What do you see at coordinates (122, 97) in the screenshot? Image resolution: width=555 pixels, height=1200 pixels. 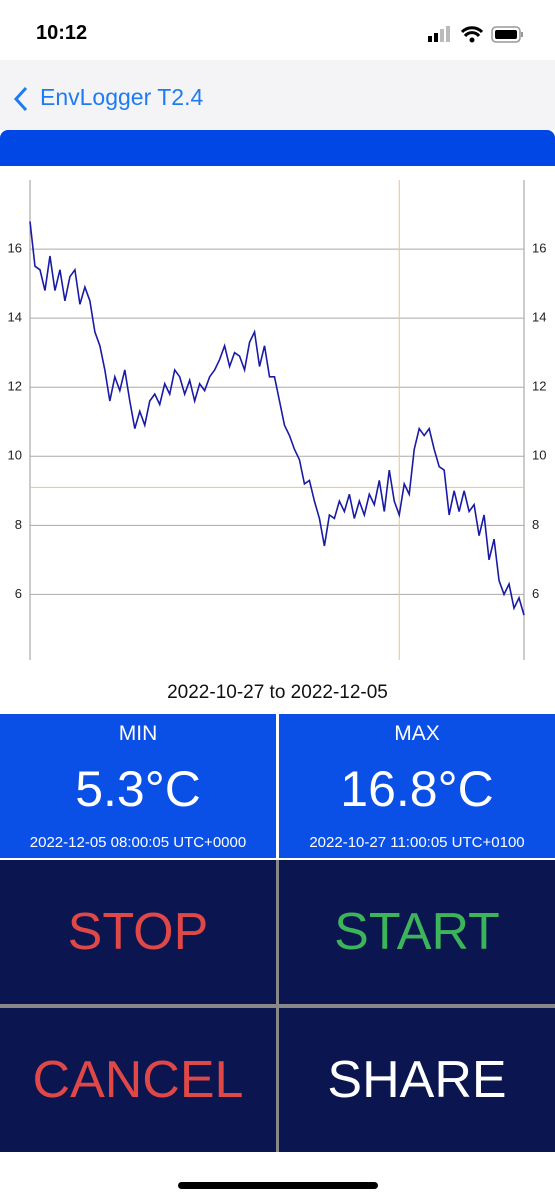 I see `back-title: EnvLogger T2.4` at bounding box center [122, 97].